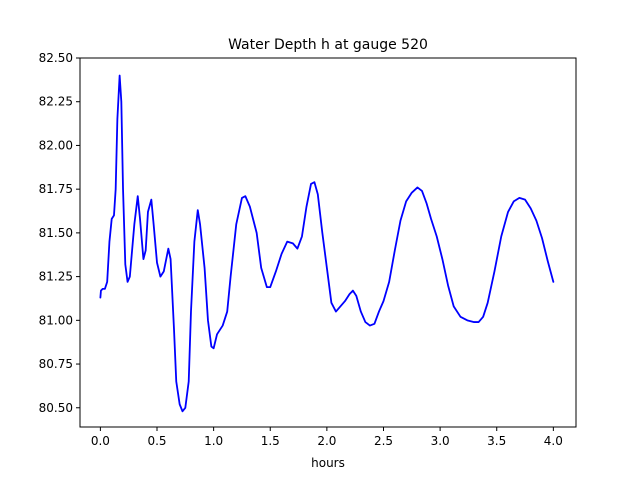 The image size is (640, 480). Describe the element at coordinates (213, 441) in the screenshot. I see `x-tick-label: 1.0` at that location.